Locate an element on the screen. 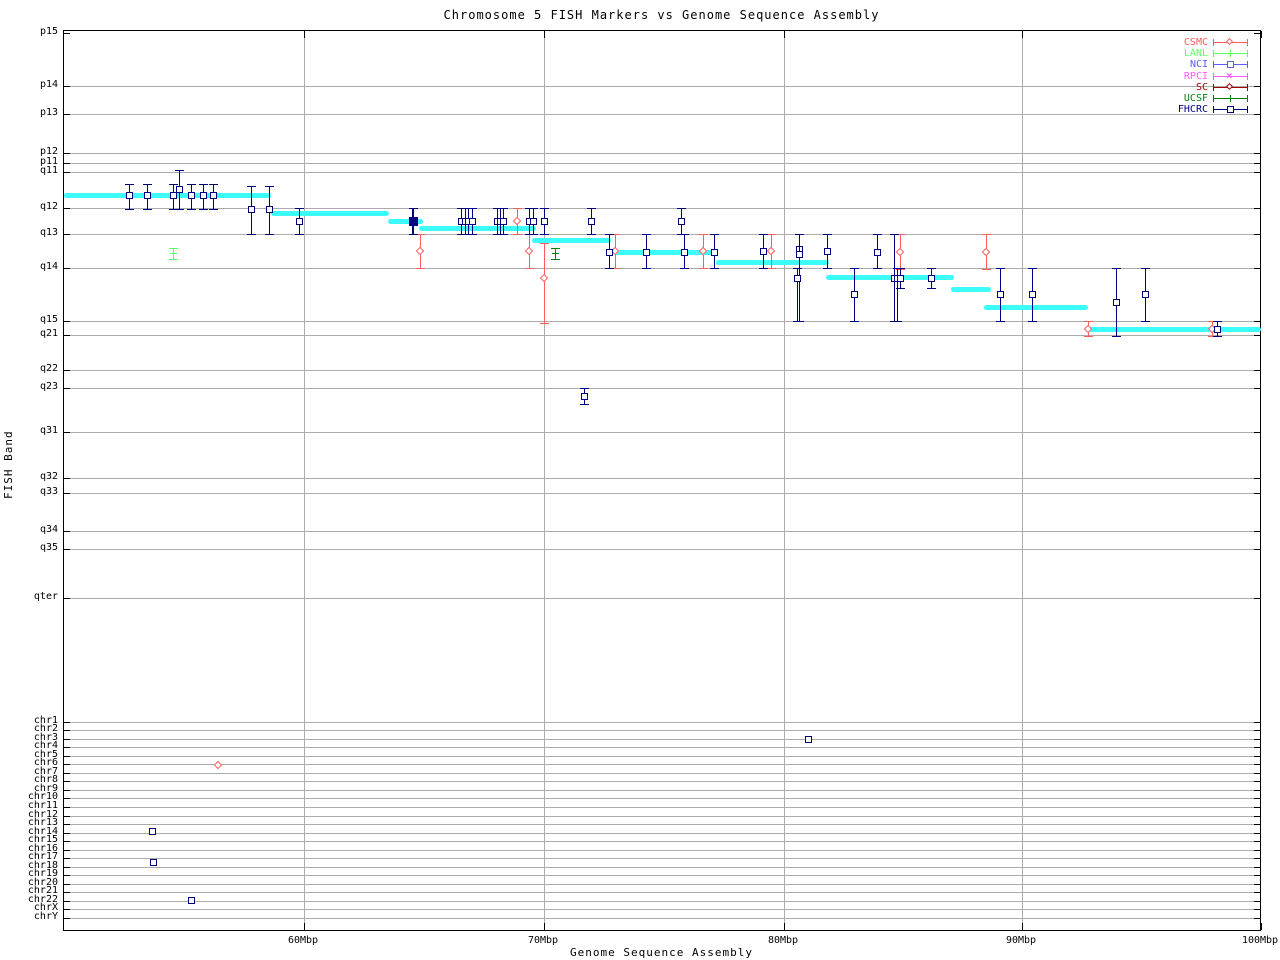 This screenshot has width=1280, height=960. ytick-right-chr12 is located at coordinates (1257, 816).